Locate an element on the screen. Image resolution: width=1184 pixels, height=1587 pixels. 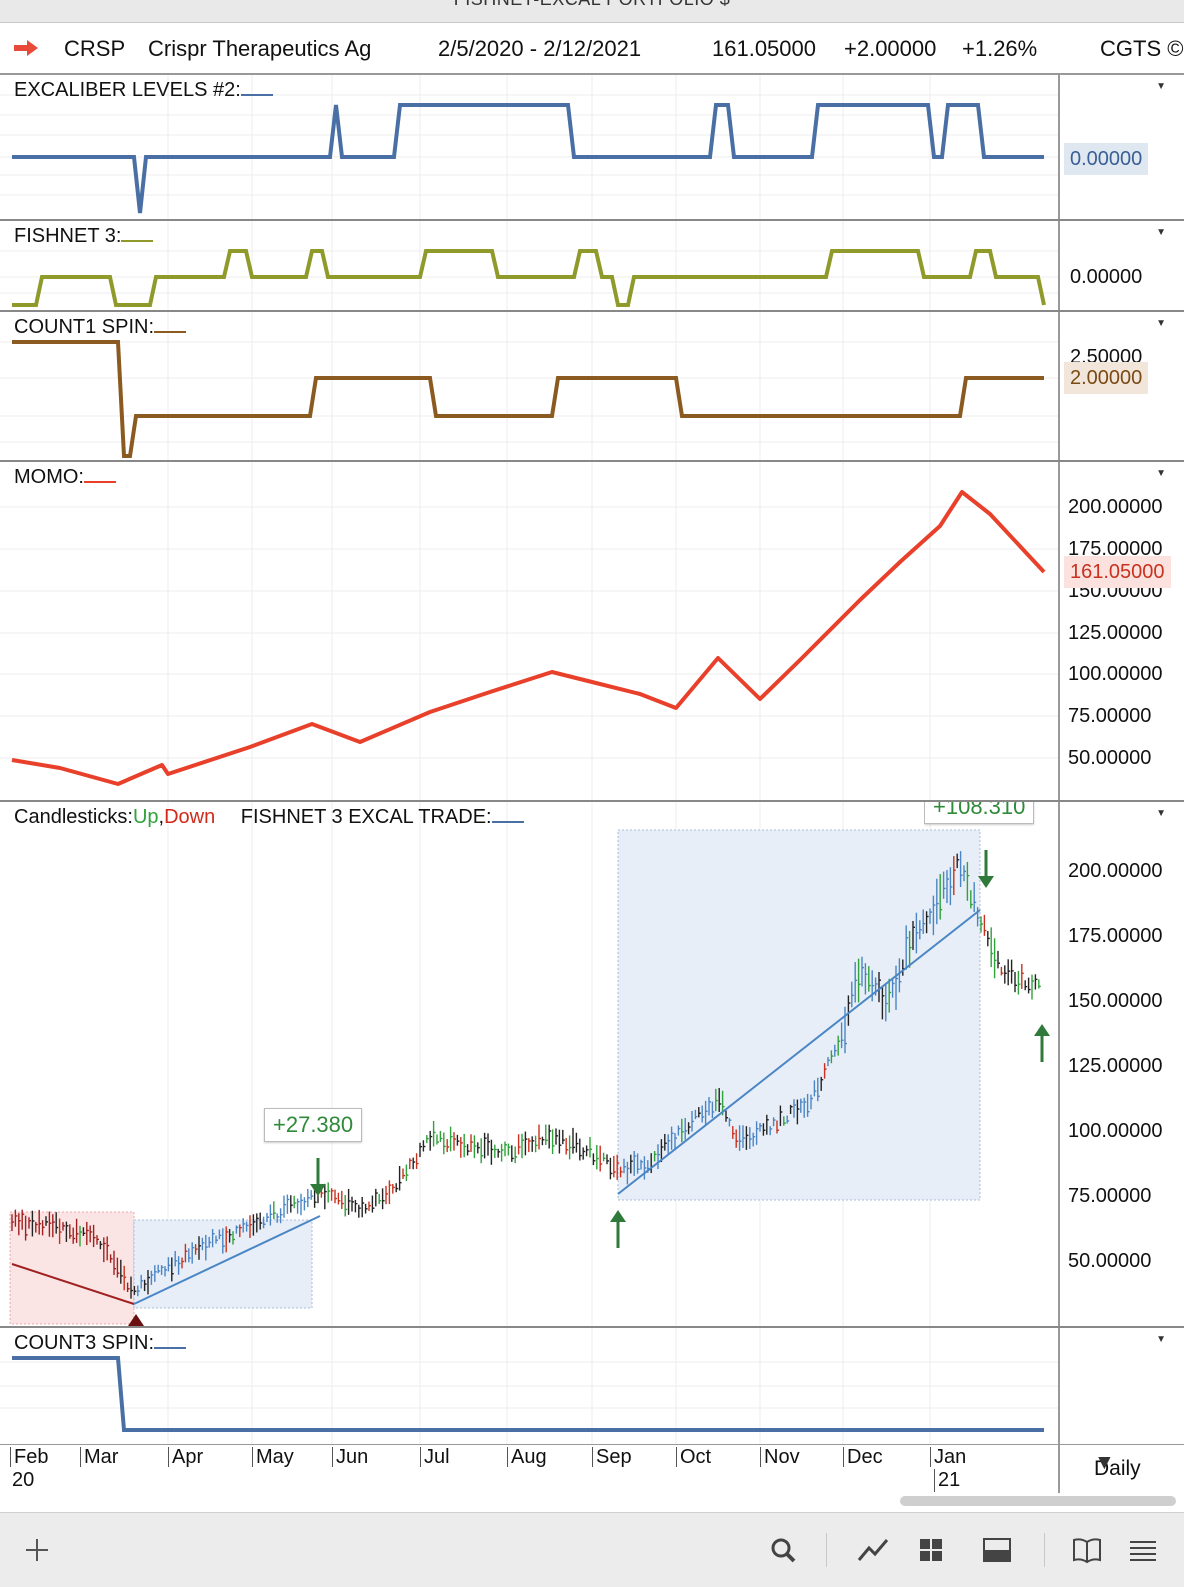
loss-trend-line is located at coordinates (73, 1284).